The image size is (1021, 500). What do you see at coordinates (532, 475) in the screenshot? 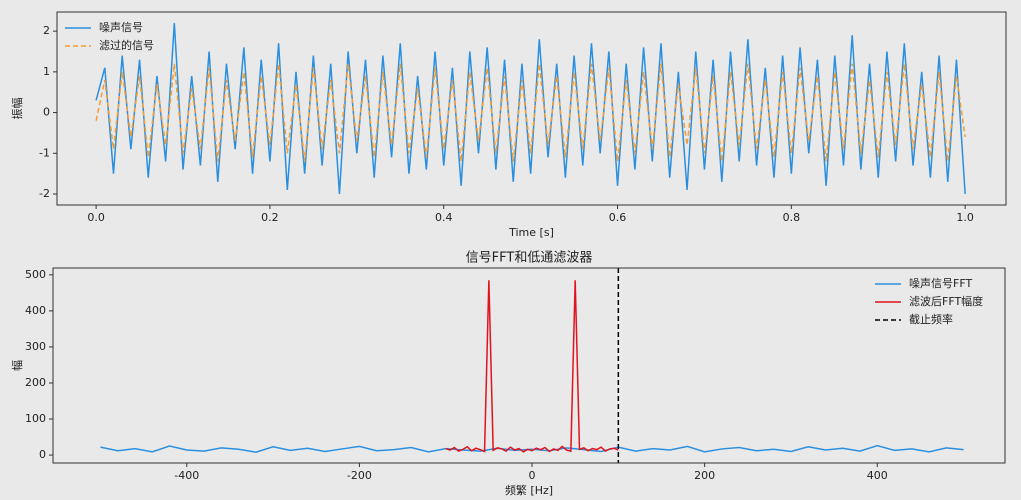
I see `x-tick-label: 0` at bounding box center [532, 475].